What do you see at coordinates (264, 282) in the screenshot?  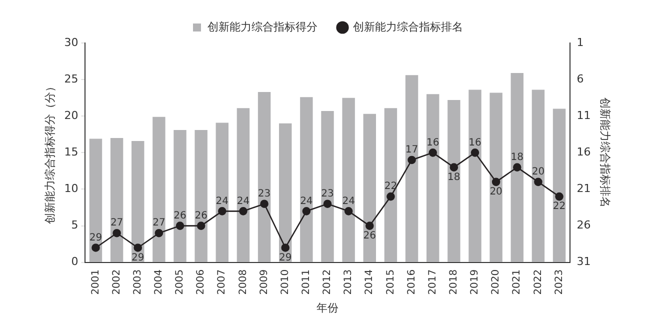 I see `x-tick-label: 2009` at bounding box center [264, 282].